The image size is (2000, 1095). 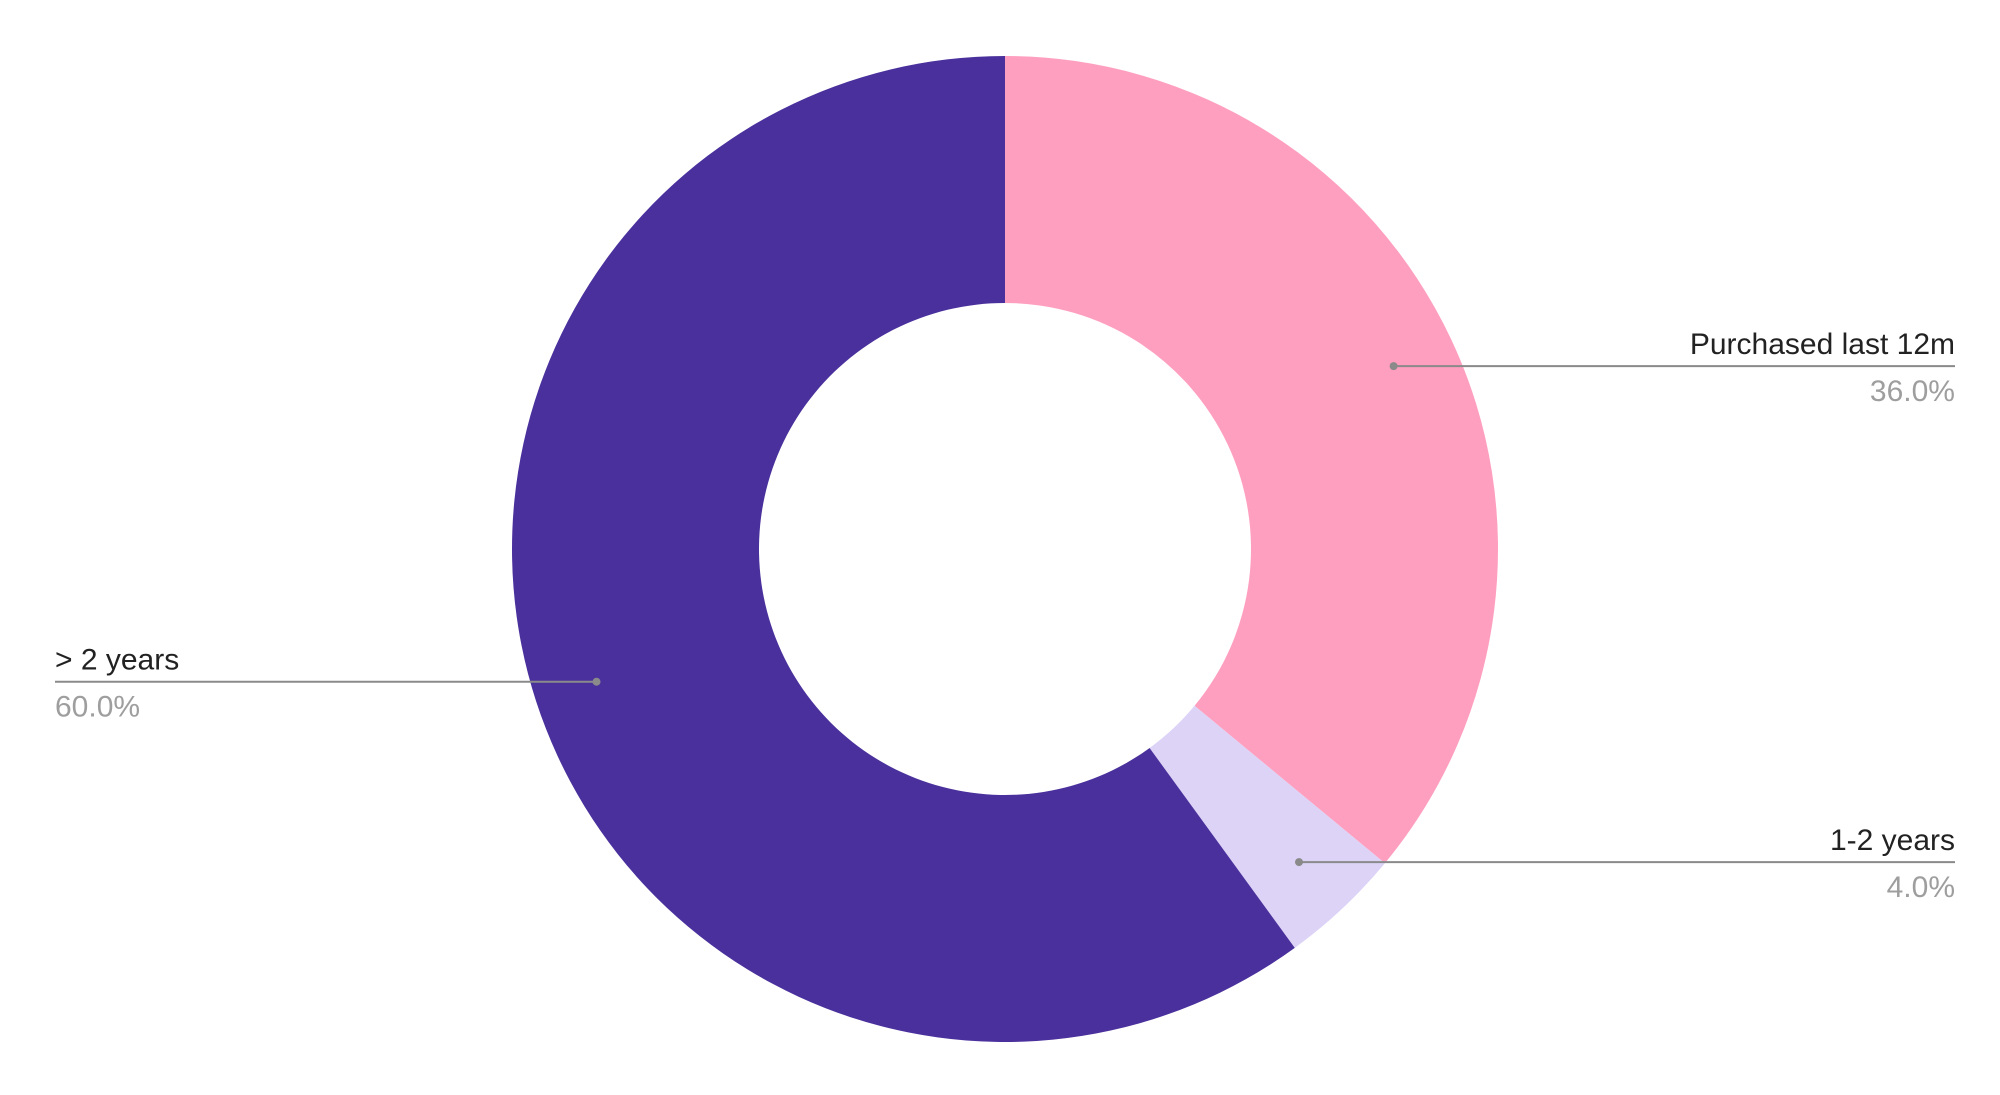 What do you see at coordinates (1822, 344) in the screenshot?
I see `slice-label: Purchased last 12m` at bounding box center [1822, 344].